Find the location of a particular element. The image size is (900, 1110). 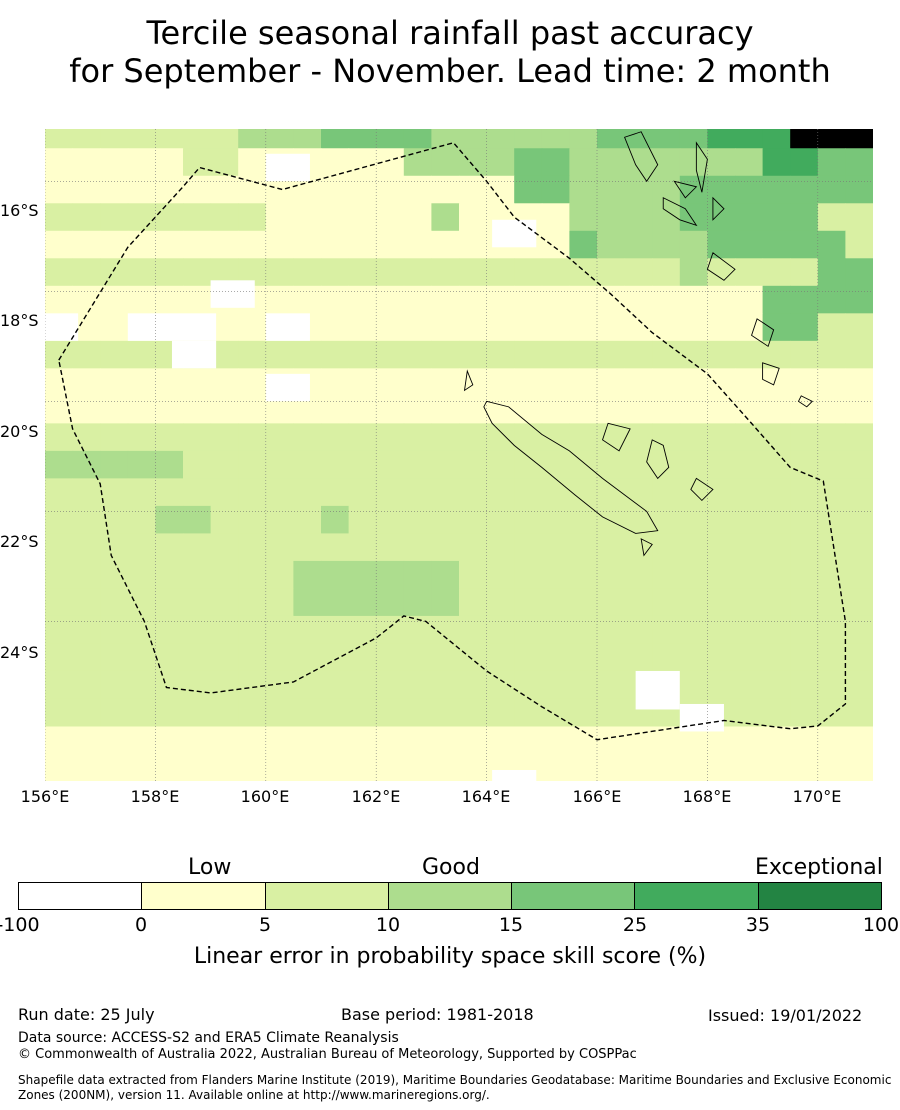

lat-label-24s: 24°S is located at coordinates (19, 652).